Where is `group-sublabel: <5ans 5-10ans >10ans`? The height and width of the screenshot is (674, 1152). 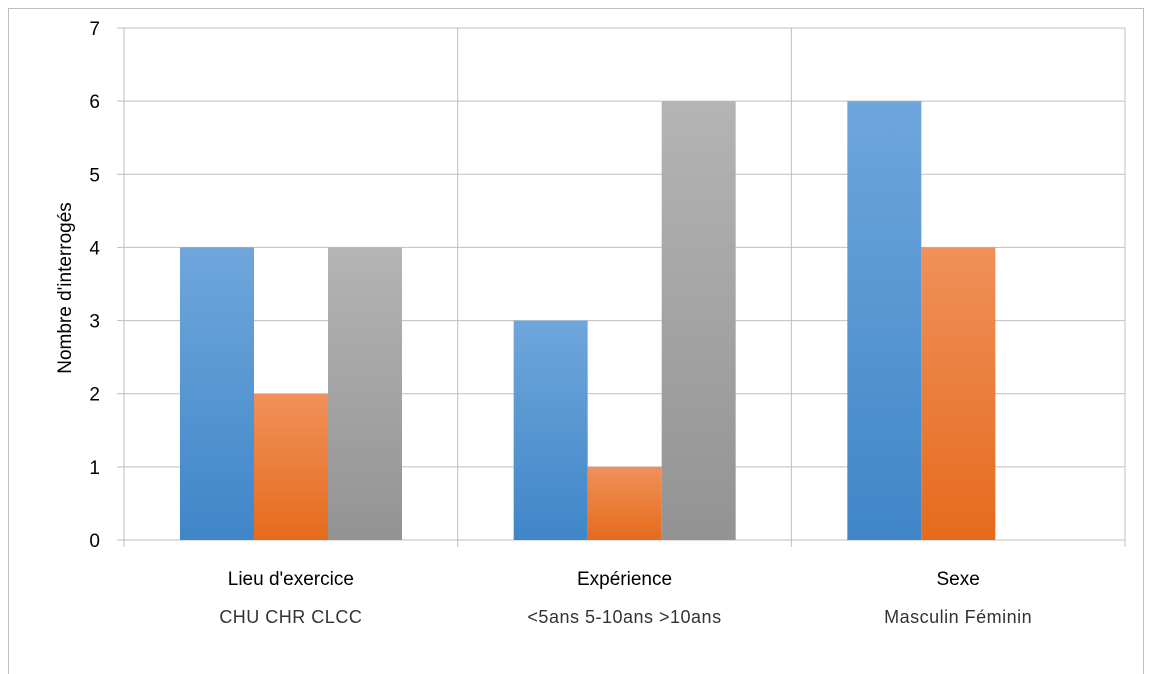 group-sublabel: <5ans 5-10ans >10ans is located at coordinates (624, 617).